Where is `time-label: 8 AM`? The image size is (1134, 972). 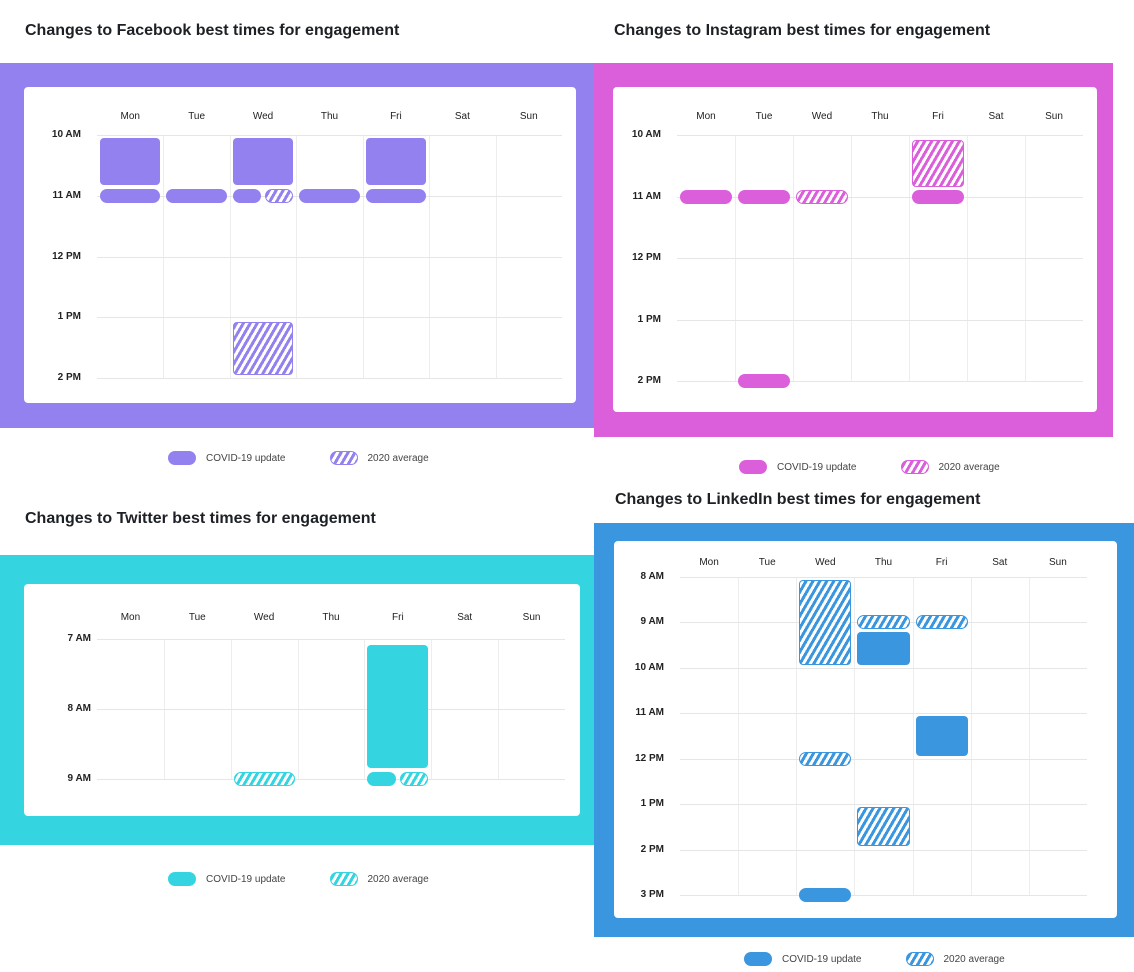
time-label: 8 AM is located at coordinates (79, 708).